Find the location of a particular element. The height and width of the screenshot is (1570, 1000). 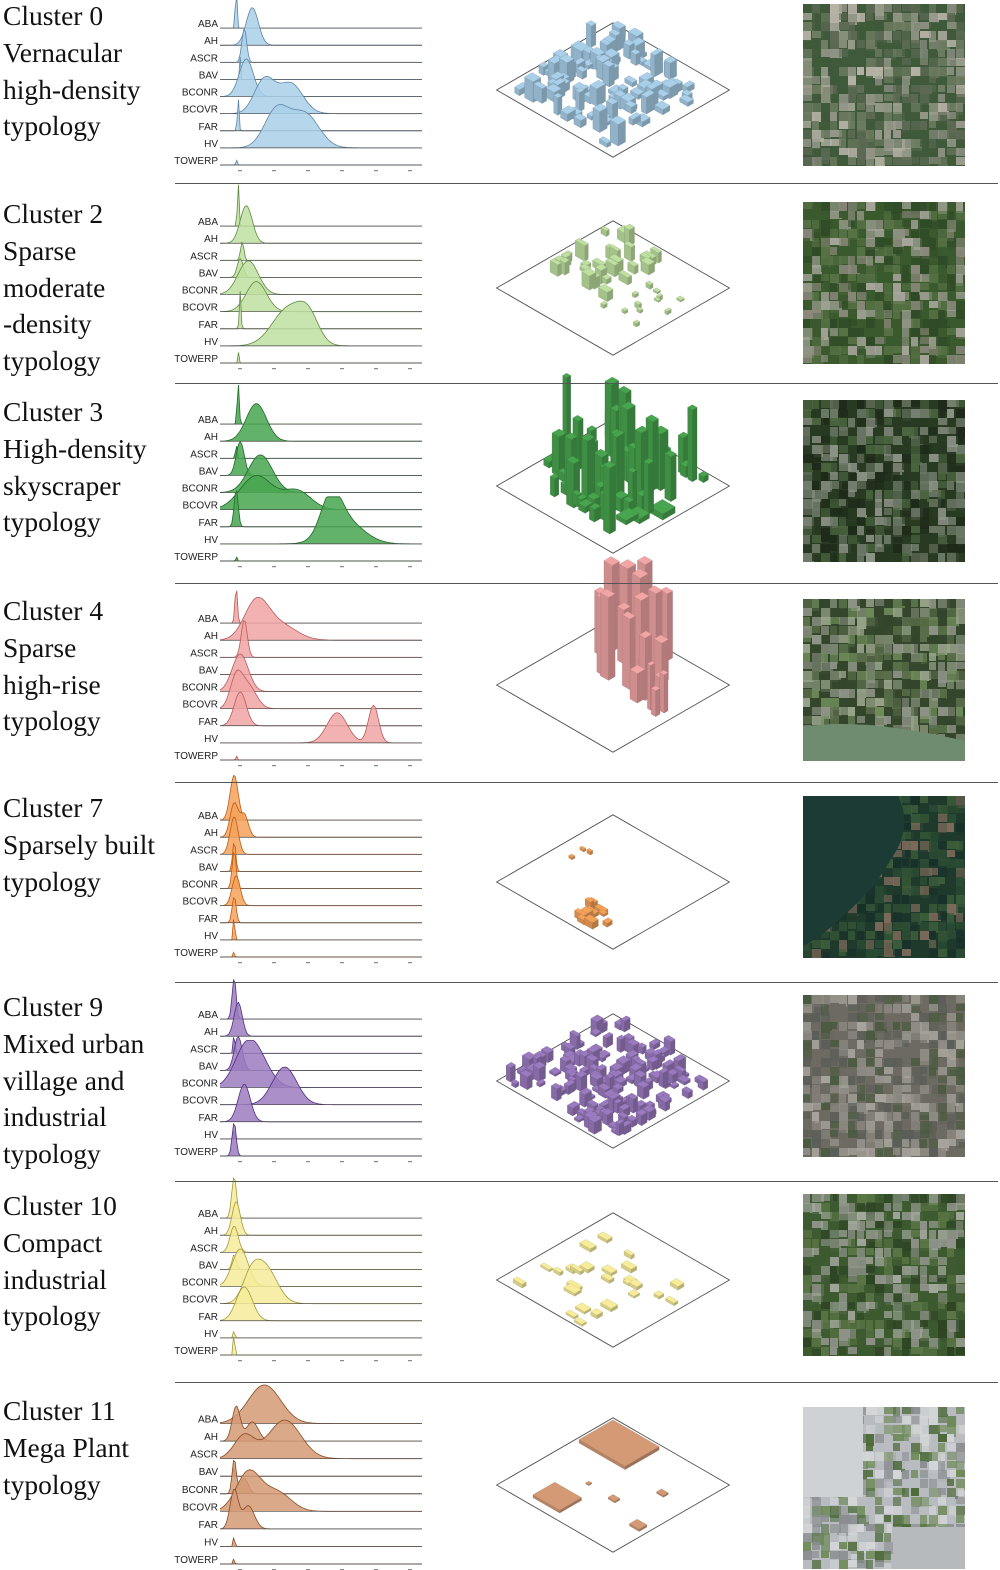

site-boundary is located at coordinates (613, 1485).